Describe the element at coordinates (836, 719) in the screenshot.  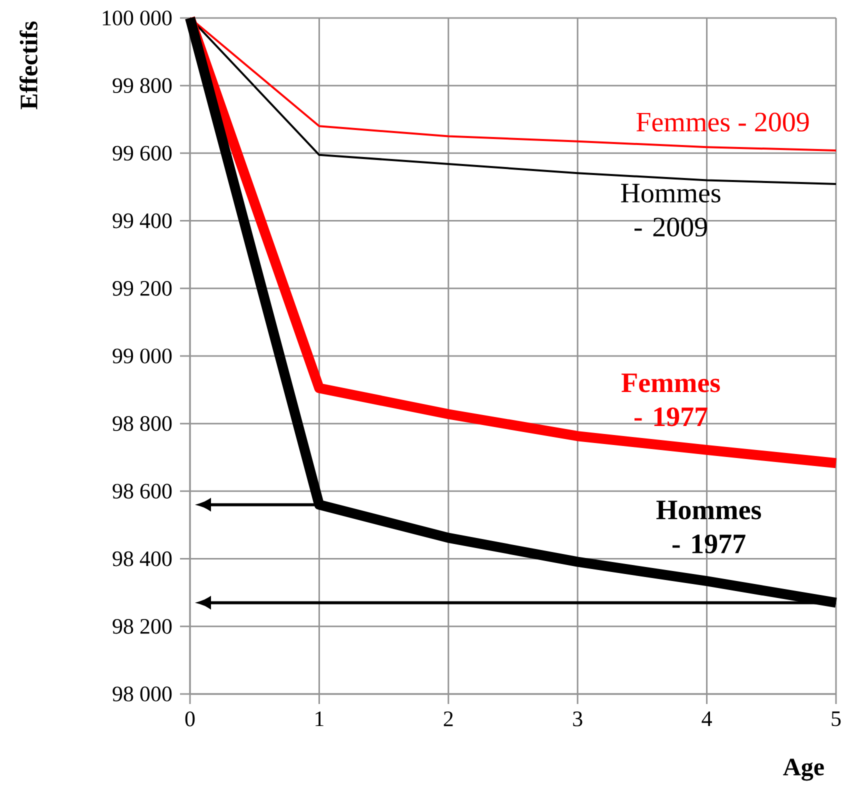
I see `x-tick-label: 5` at that location.